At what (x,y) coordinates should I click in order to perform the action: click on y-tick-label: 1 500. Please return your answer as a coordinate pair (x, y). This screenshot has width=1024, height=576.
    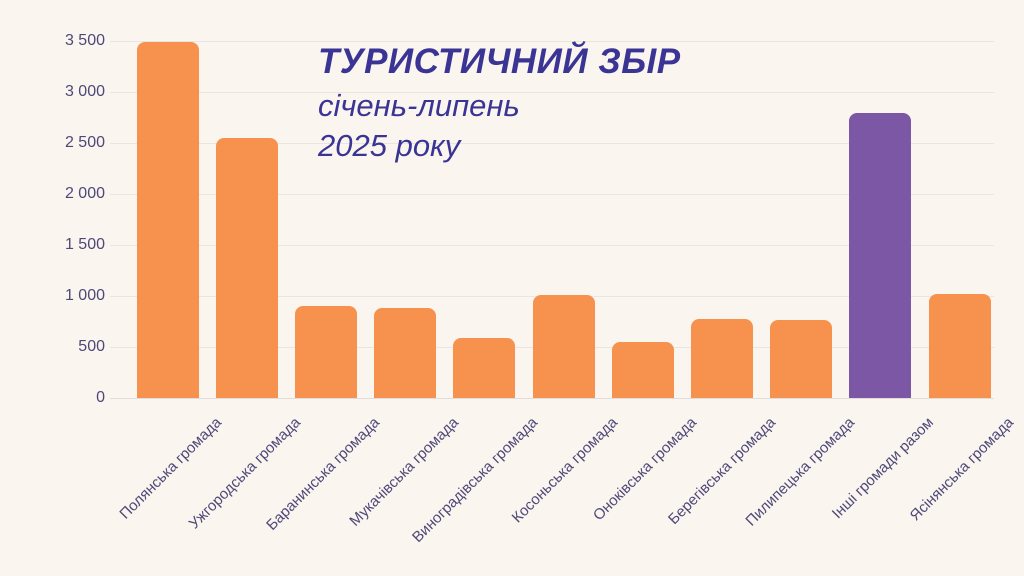
    Looking at the image, I should click on (84, 244).